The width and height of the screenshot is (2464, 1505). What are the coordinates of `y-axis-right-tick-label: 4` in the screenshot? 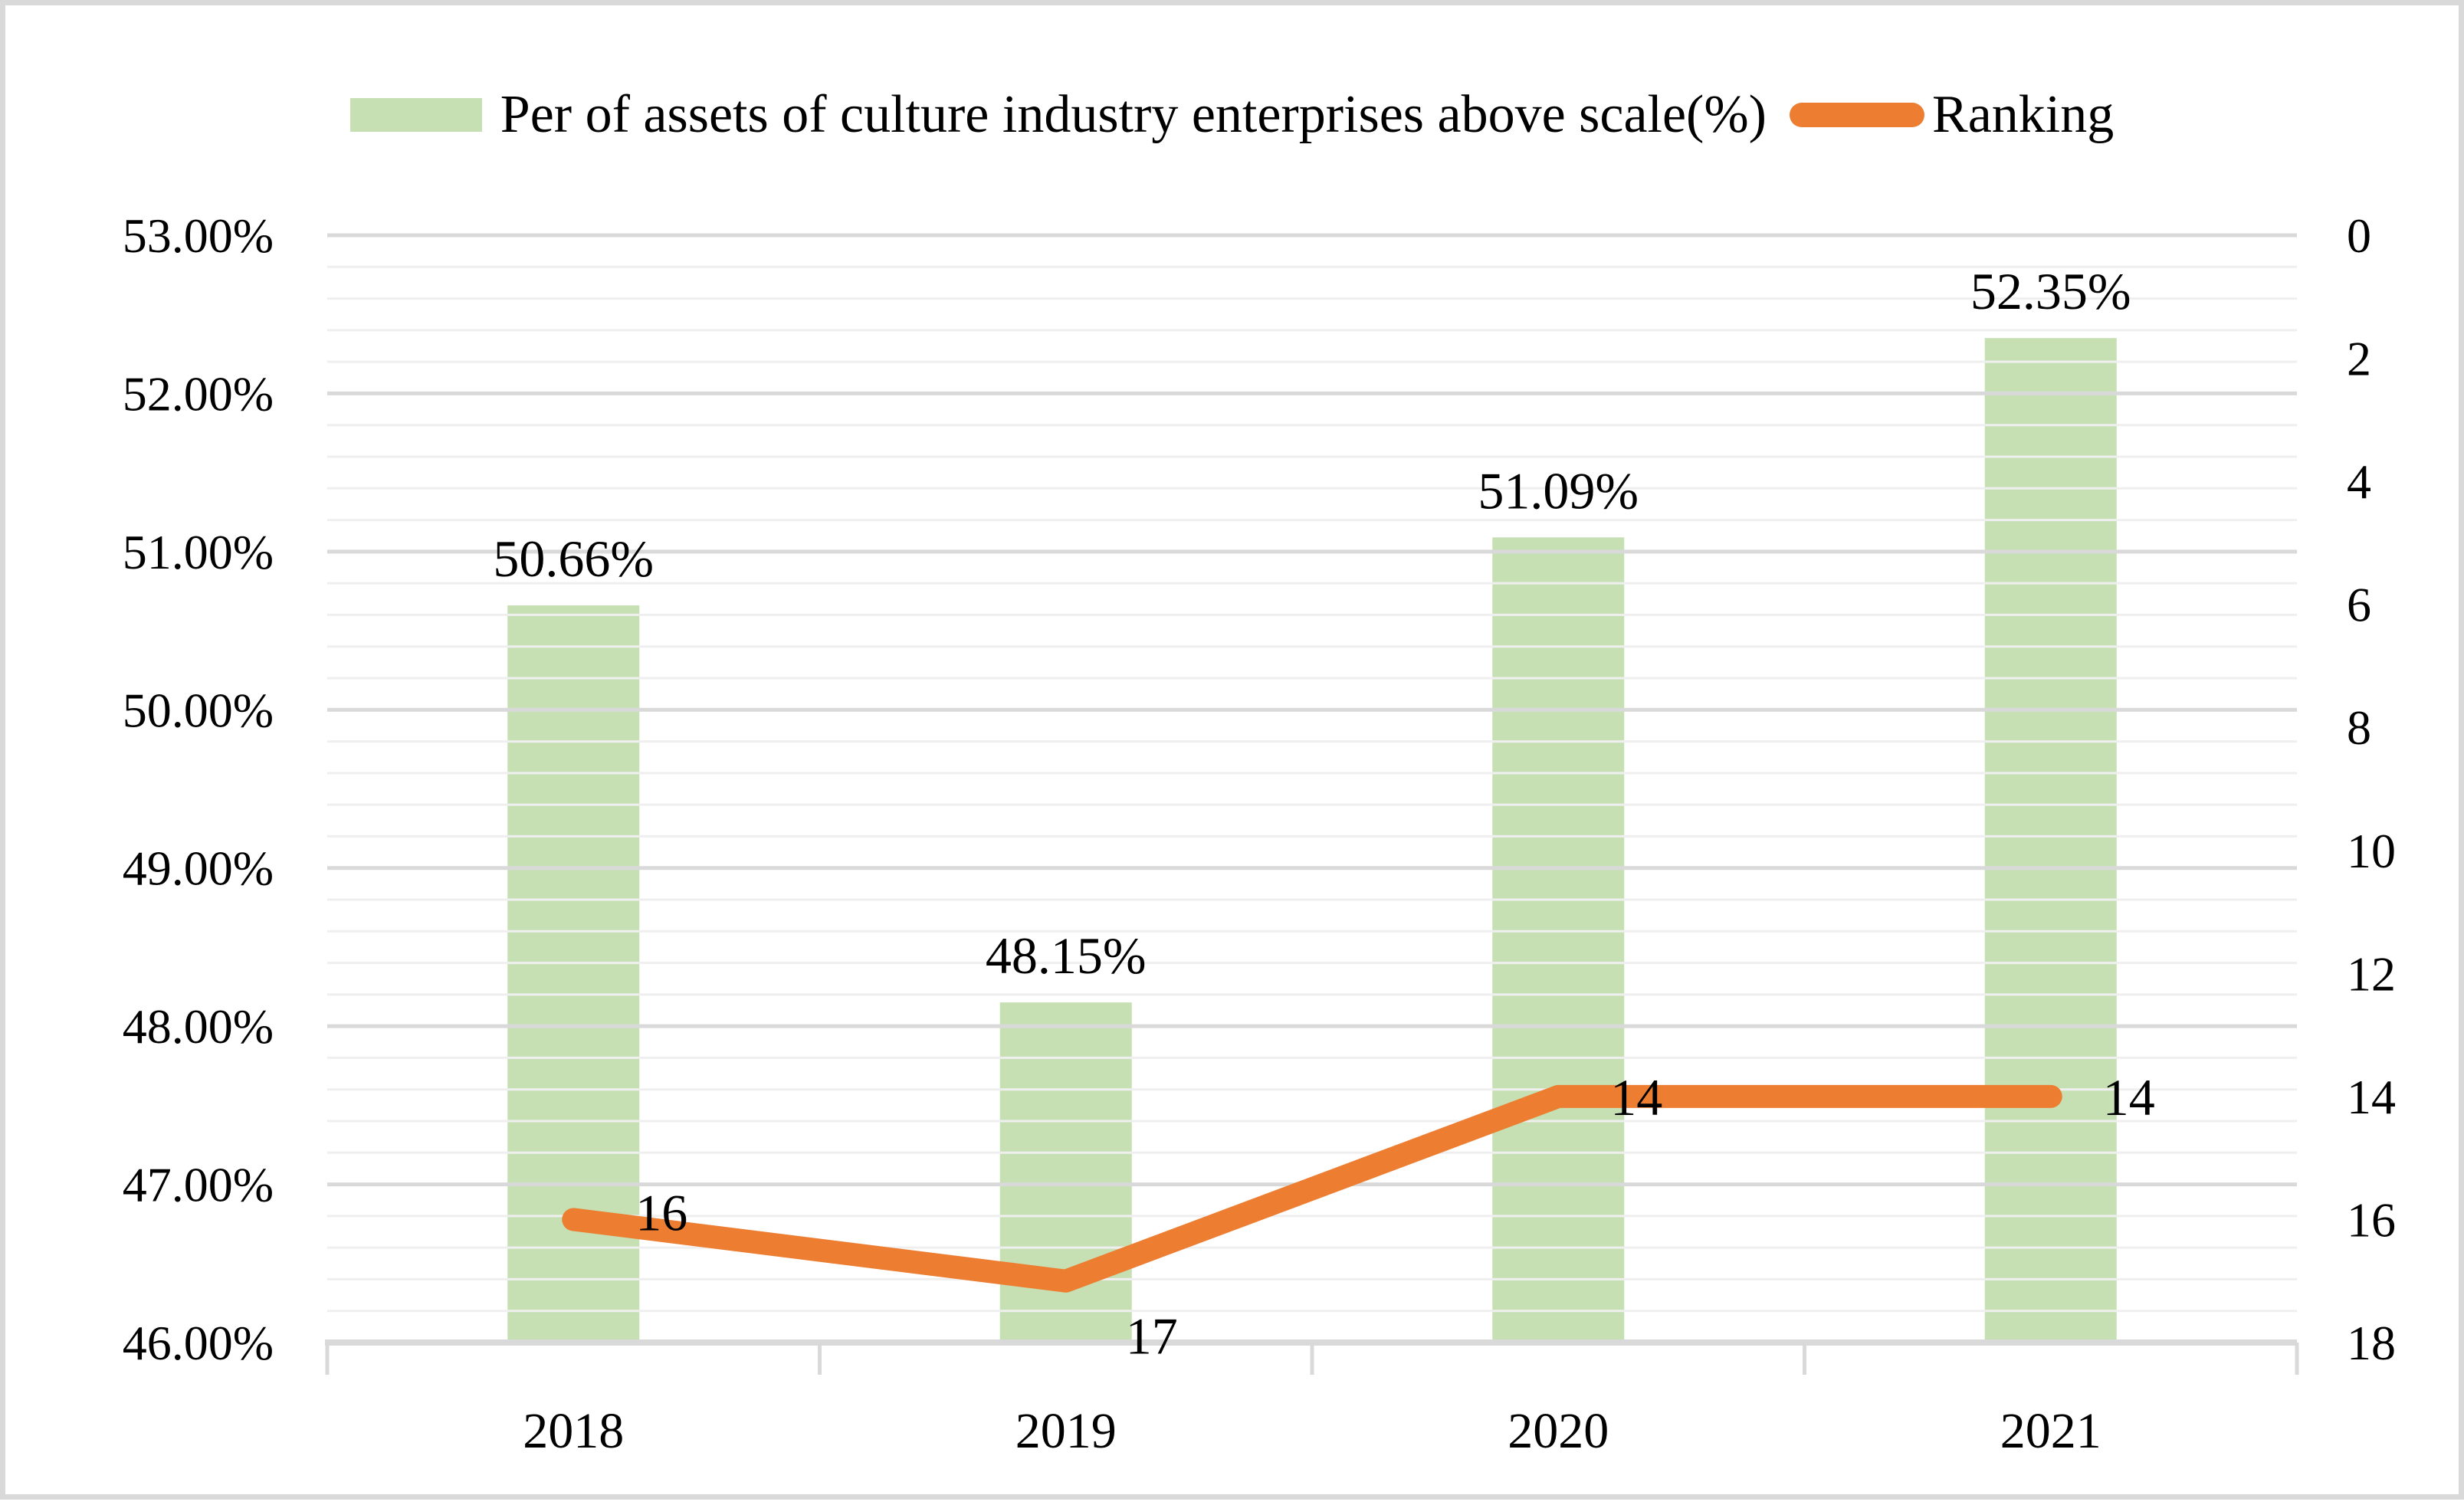 It's located at (2359, 482).